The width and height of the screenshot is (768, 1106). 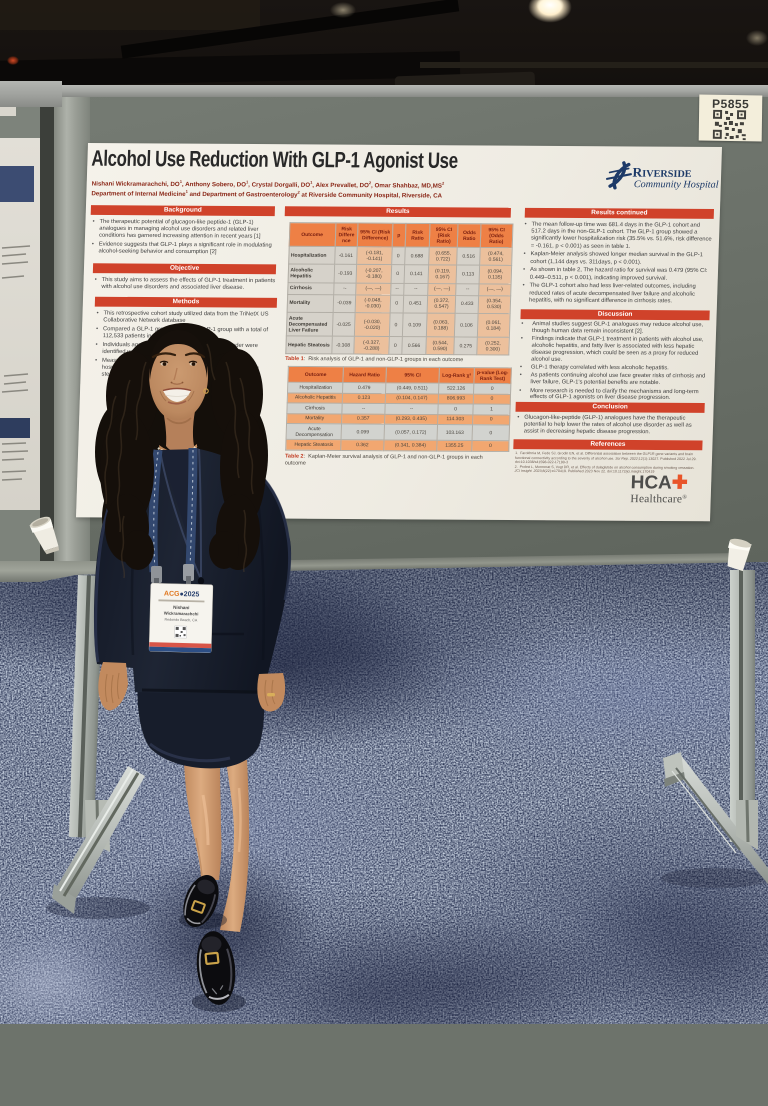 I want to click on svg-text: Nishani, so click(x=181, y=607).